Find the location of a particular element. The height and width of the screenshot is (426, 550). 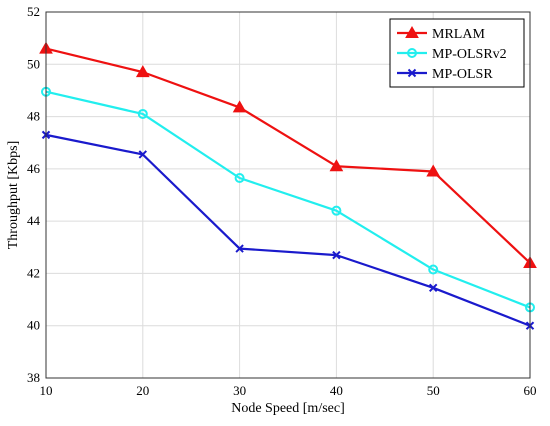

y-tick-label: 44 is located at coordinates (34, 220).